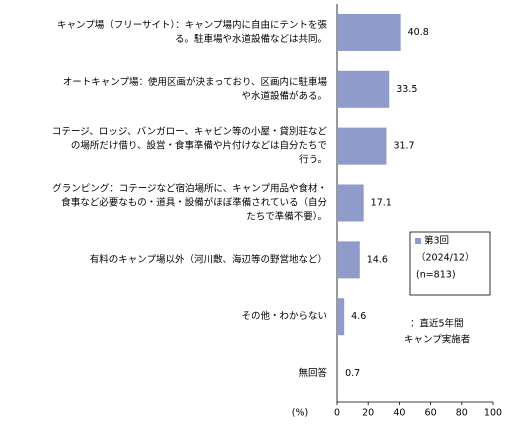 The width and height of the screenshot is (505, 433). What do you see at coordinates (437, 340) in the screenshot?
I see `annotation: キャンプ実施者` at bounding box center [437, 340].